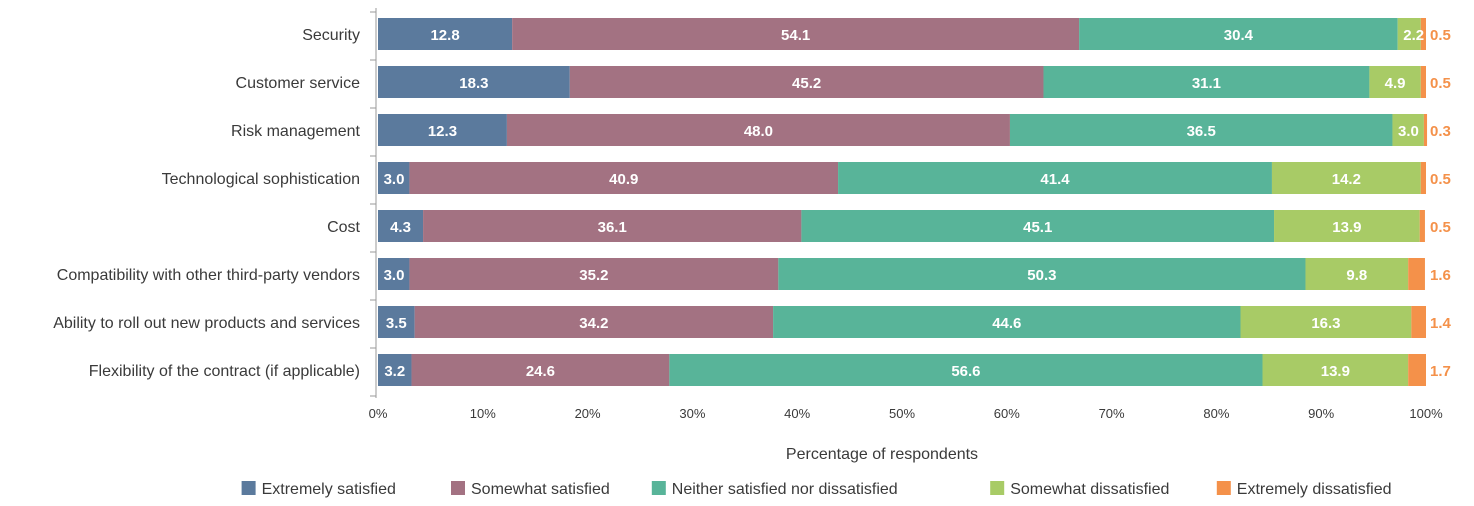  What do you see at coordinates (1426, 413) in the screenshot?
I see `x-tick-label: 100%` at bounding box center [1426, 413].